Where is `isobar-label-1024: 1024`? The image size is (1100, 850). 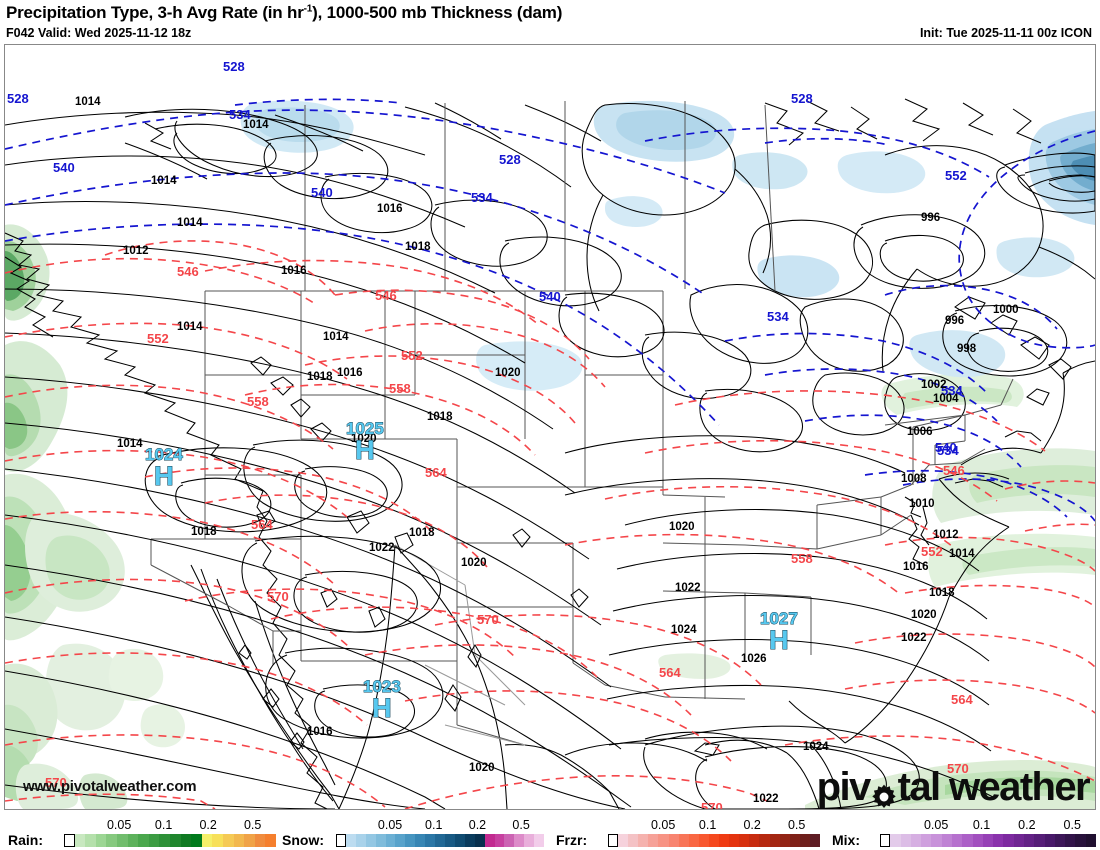
isobar-label-1024: 1024 is located at coordinates (684, 630).